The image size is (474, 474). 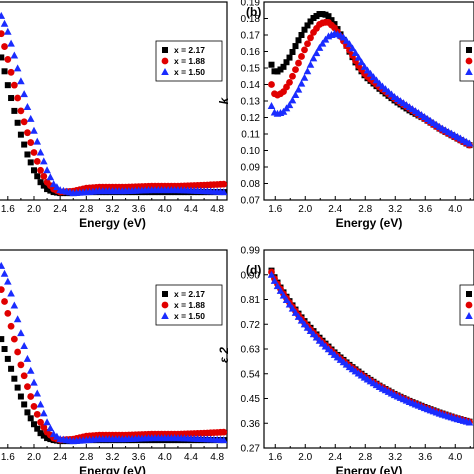 I want to click on x-tick-label: 3.6, so click(x=139, y=209).